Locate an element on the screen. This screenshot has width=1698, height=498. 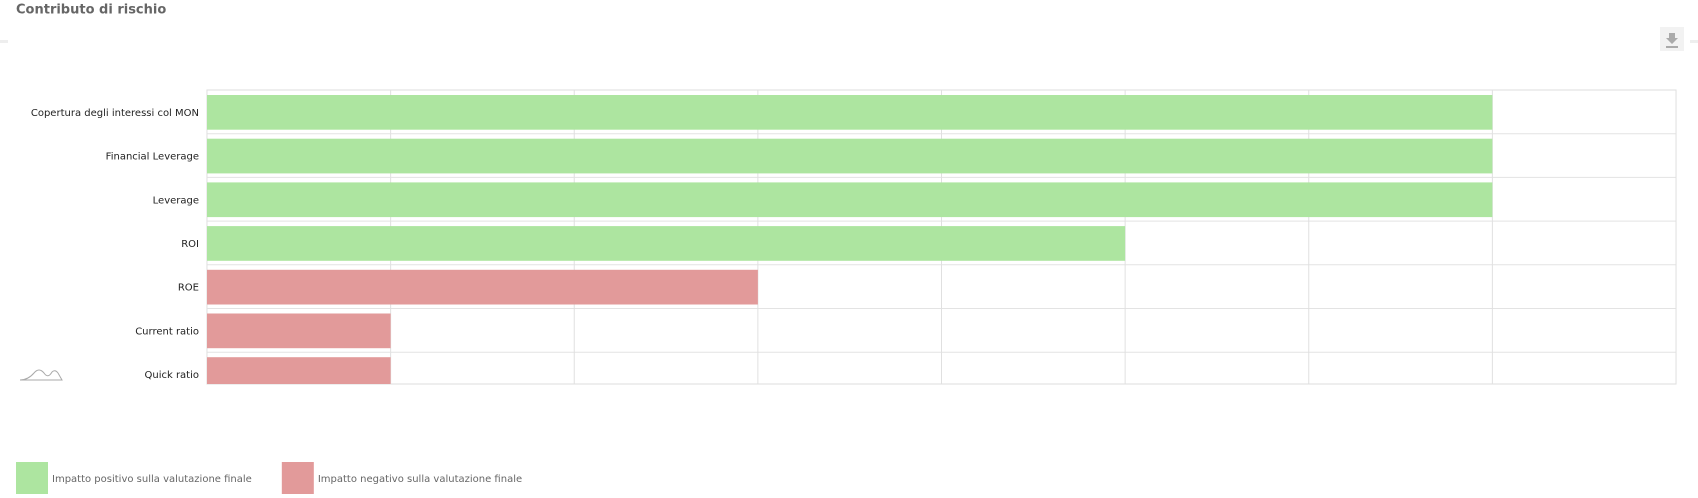
y-tick-label: ROI is located at coordinates (190, 244).